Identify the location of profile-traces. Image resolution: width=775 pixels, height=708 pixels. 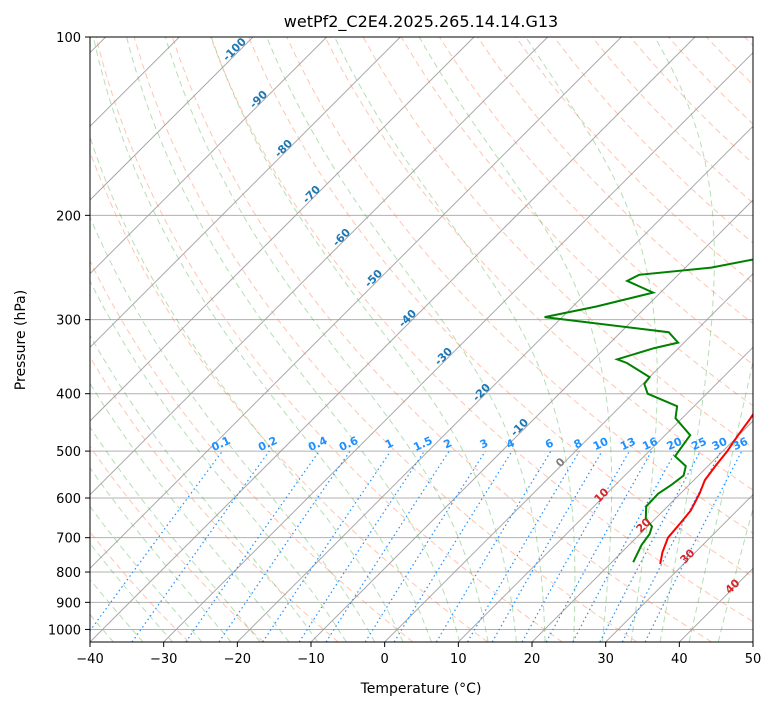
(648, 411).